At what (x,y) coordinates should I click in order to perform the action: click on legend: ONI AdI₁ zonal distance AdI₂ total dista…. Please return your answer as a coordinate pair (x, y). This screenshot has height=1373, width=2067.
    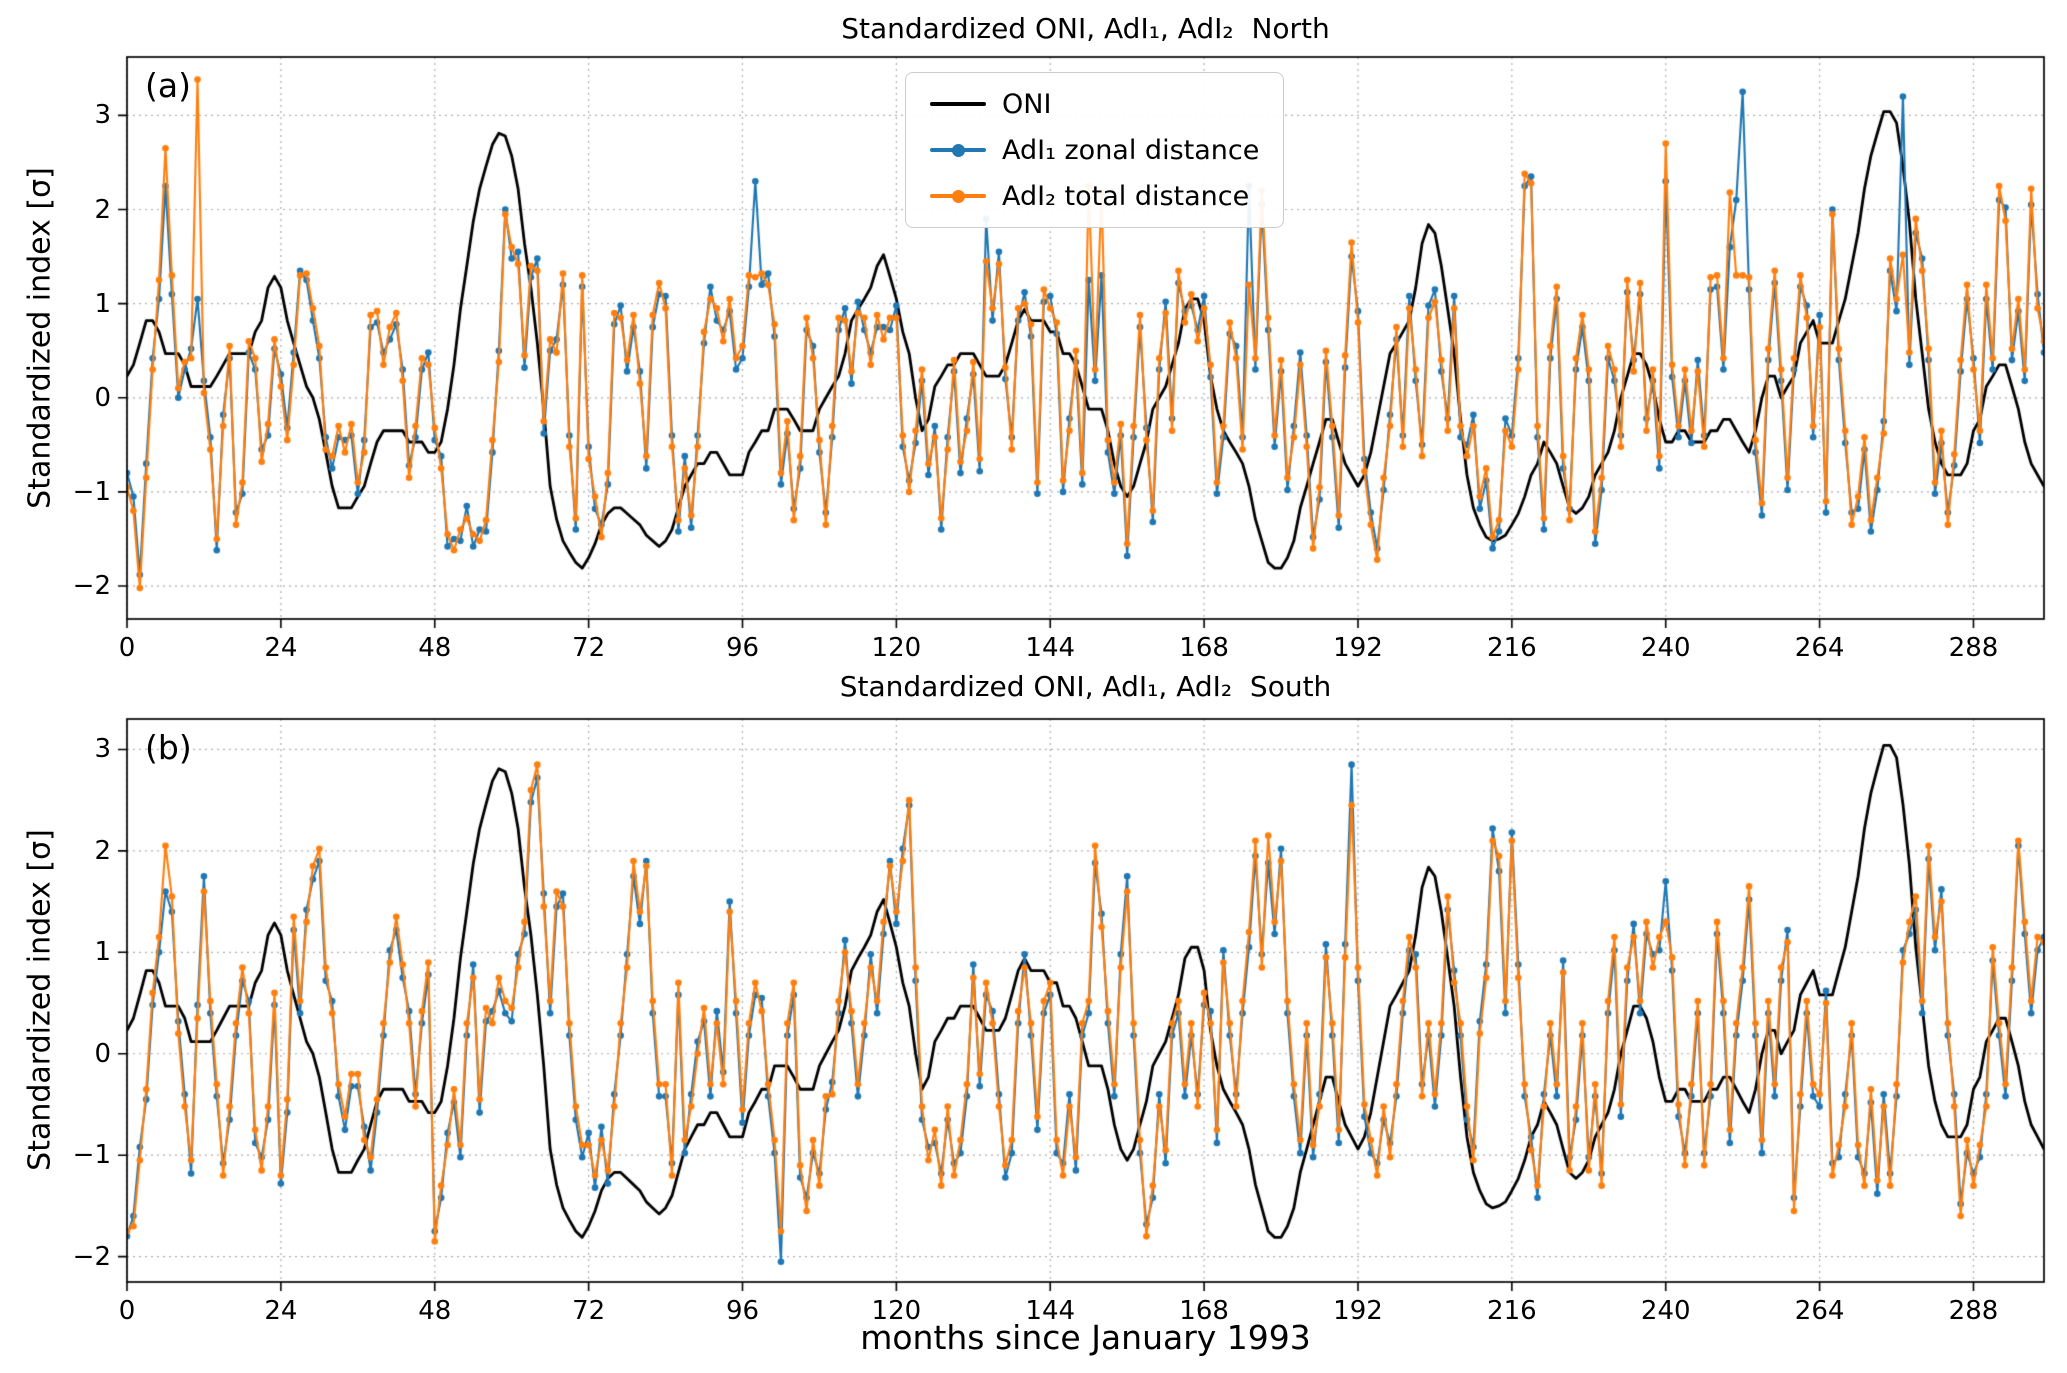
    Looking at the image, I should click on (1095, 150).